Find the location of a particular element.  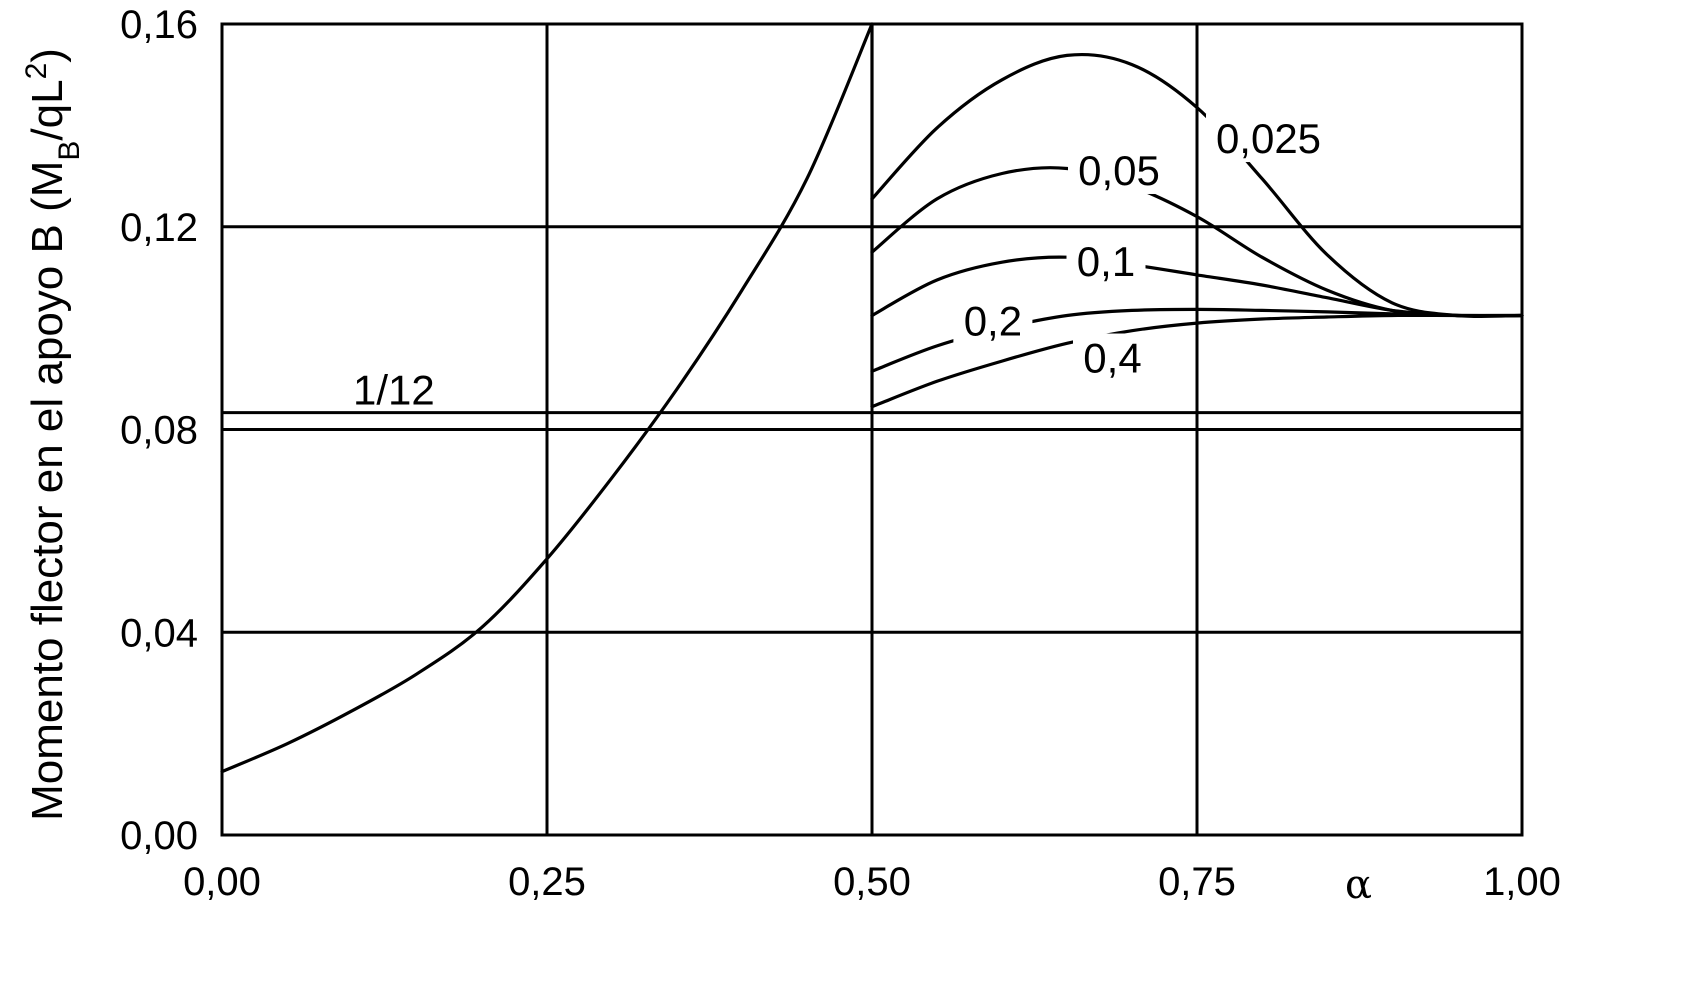

y-axis-label-sup: 2 is located at coordinates (36, 71).